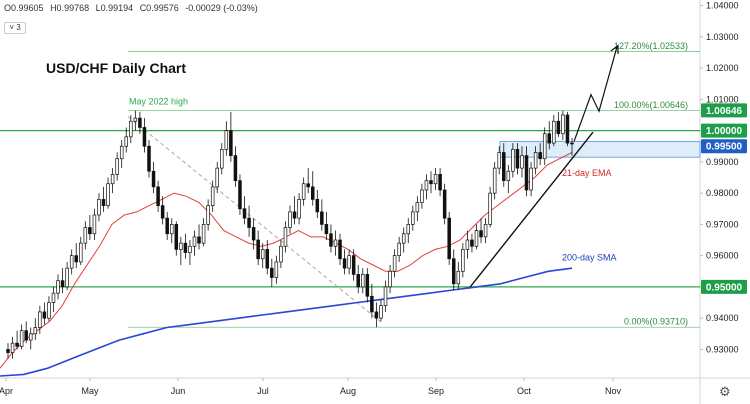 Image resolution: width=750 pixels, height=404 pixels. What do you see at coordinates (724, 147) in the screenshot?
I see `price-tag-label: 0.99500` at bounding box center [724, 147].